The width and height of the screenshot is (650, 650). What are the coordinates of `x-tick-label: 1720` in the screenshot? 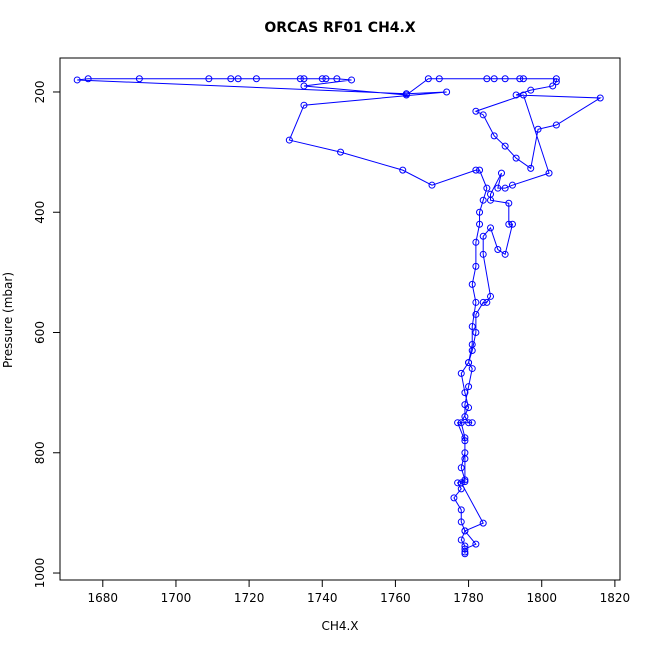 It's located at (249, 598).